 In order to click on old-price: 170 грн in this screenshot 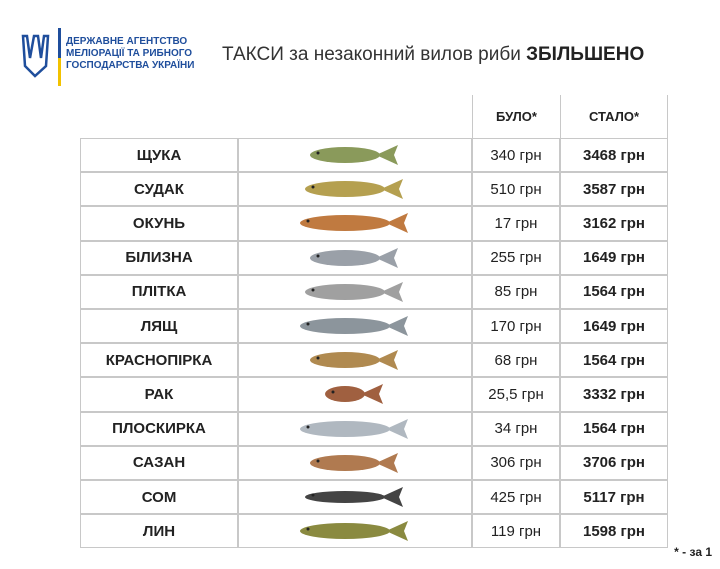, I will do `click(516, 326)`.